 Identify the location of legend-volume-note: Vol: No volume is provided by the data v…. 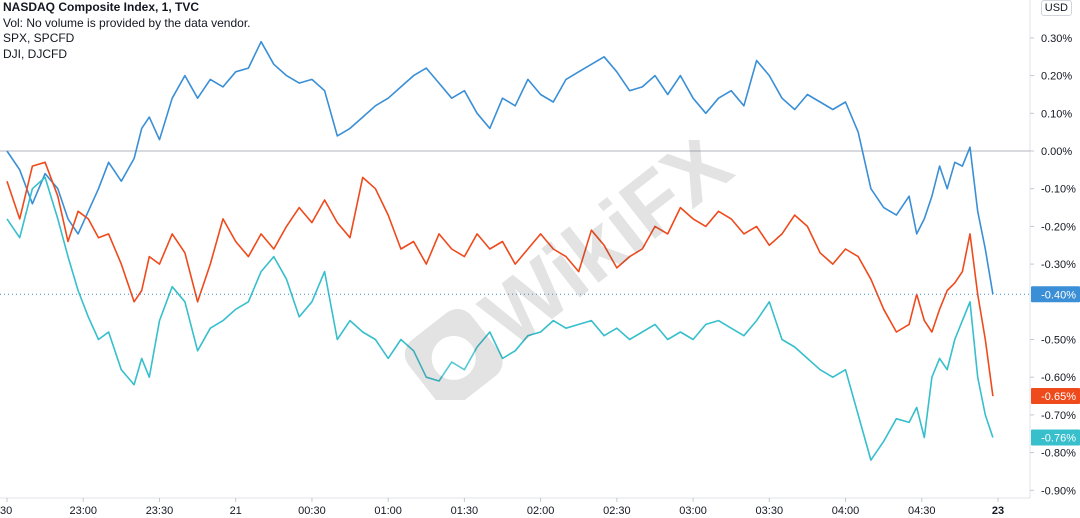
(127, 22).